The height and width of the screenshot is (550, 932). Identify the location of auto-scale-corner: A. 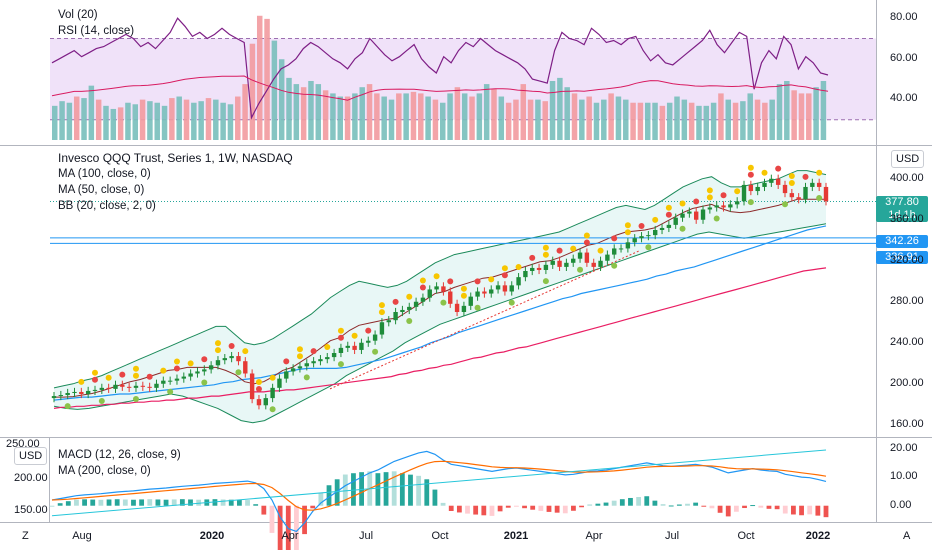
(907, 536).